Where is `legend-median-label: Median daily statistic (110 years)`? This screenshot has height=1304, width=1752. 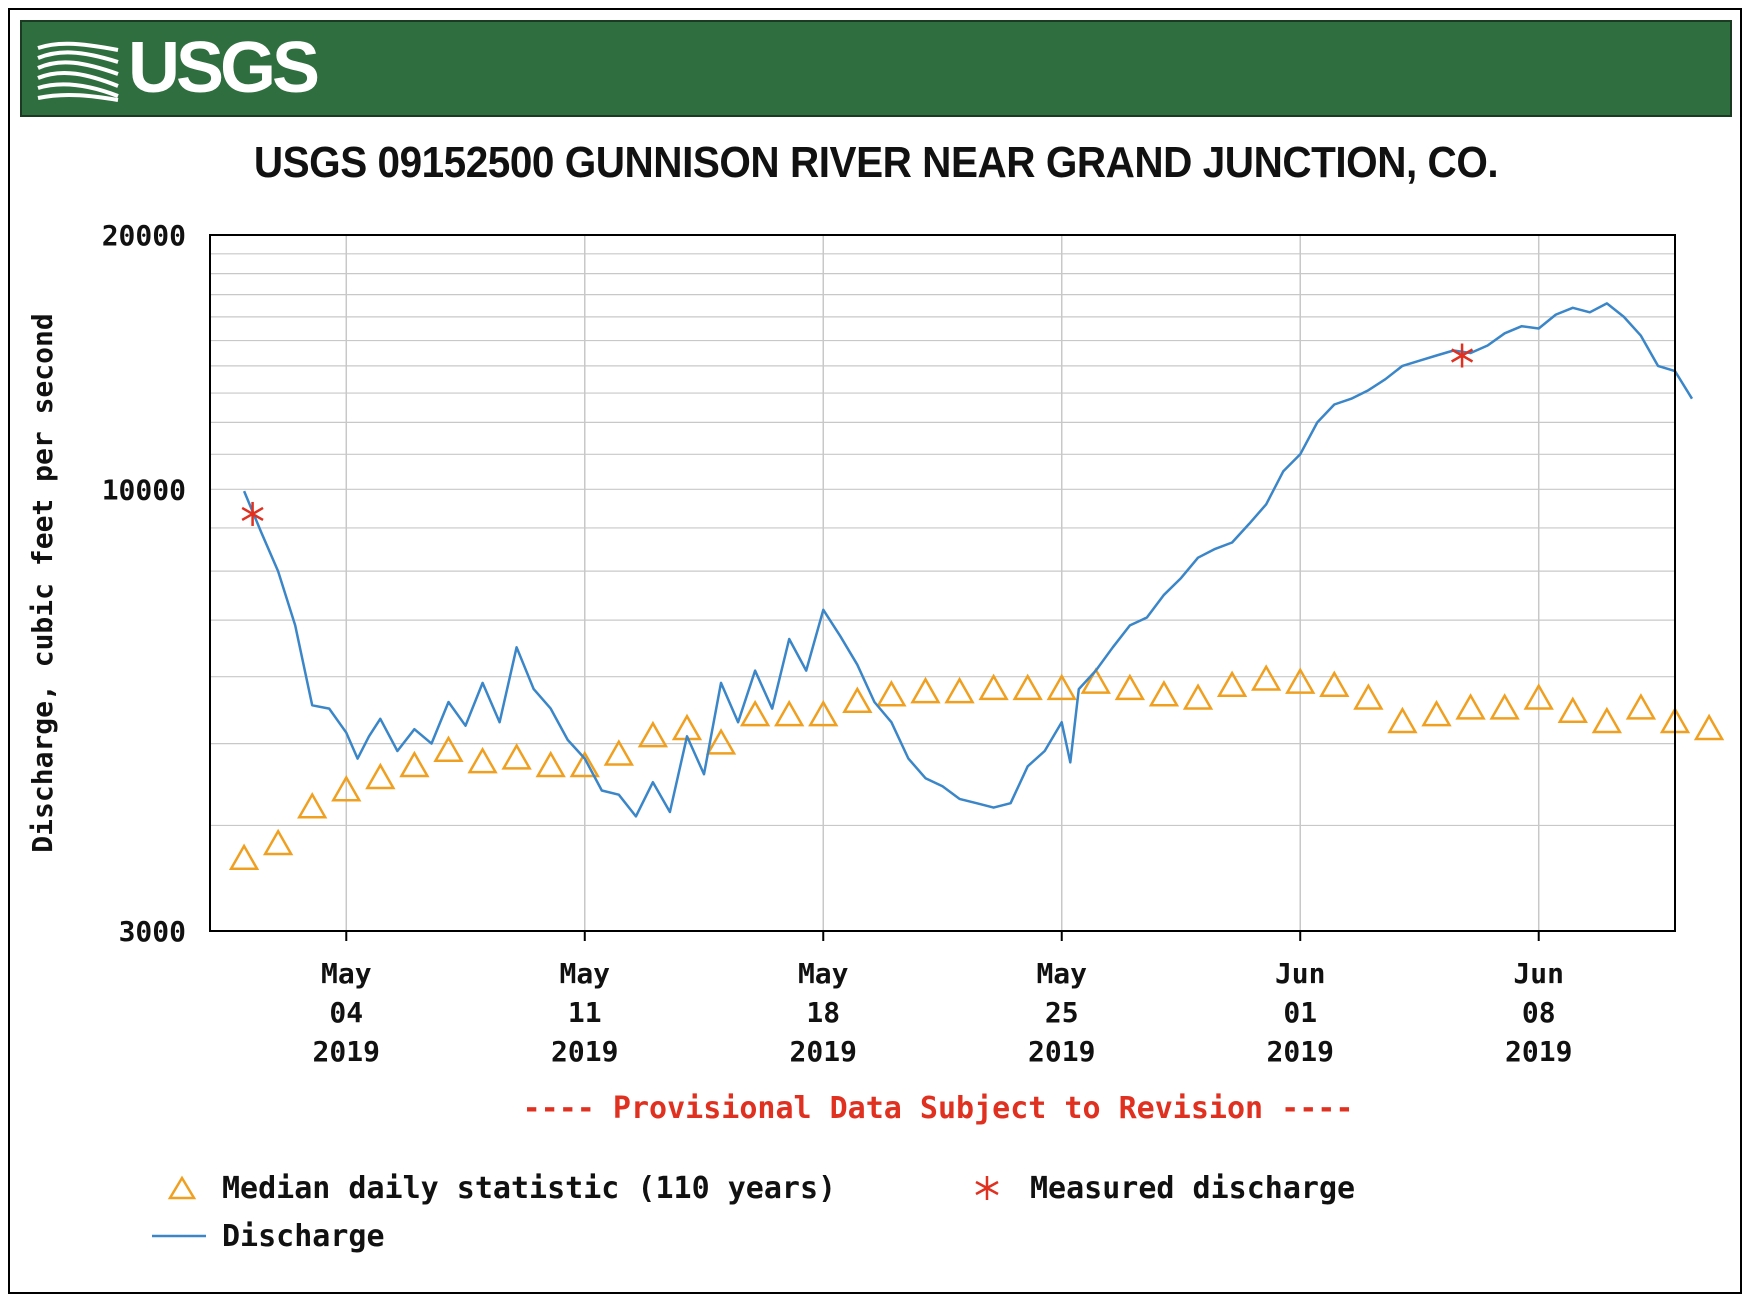 legend-median-label: Median daily statistic (110 years) is located at coordinates (529, 1188).